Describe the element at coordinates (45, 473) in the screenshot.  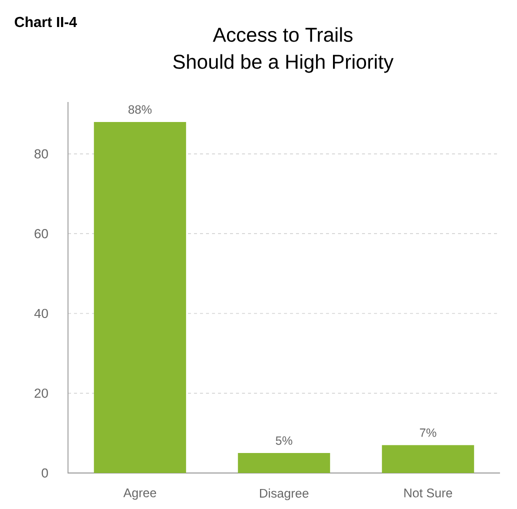
I see `y-tick-label: 0` at that location.